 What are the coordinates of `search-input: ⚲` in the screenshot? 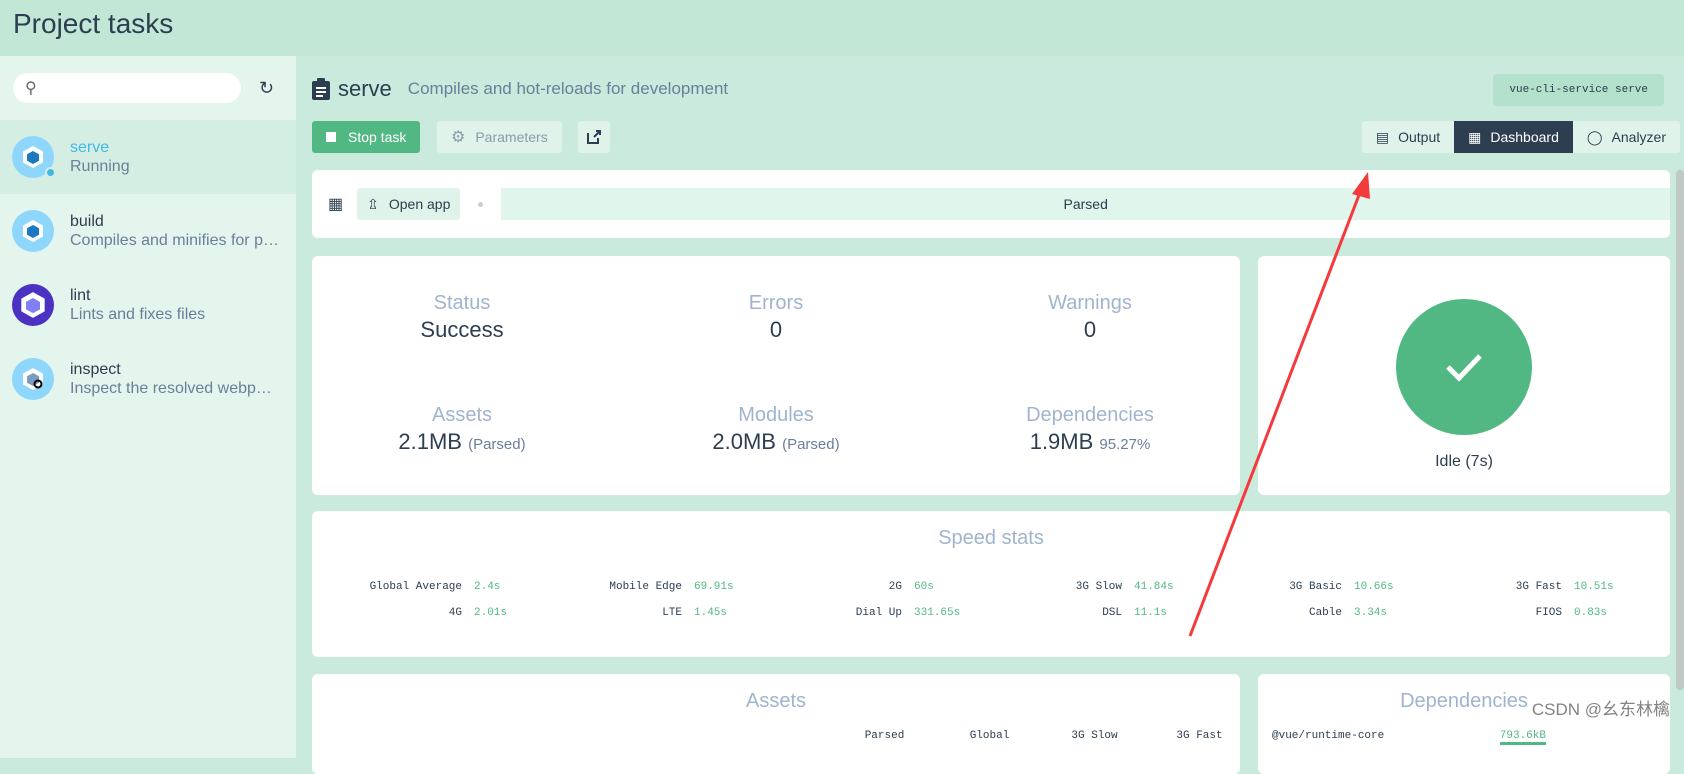 It's located at (127, 88).